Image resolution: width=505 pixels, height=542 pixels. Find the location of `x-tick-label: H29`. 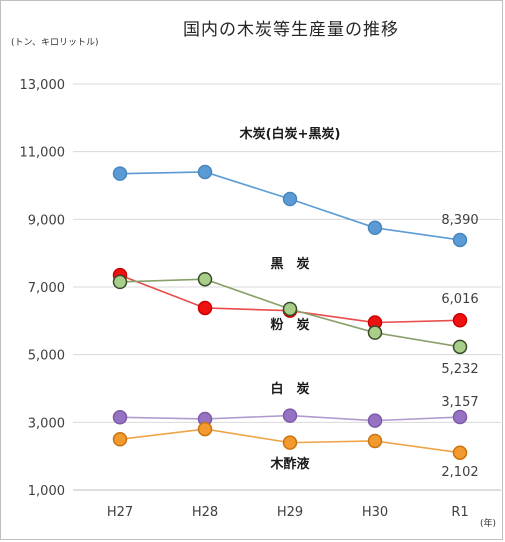

x-tick-label: H29 is located at coordinates (290, 512).